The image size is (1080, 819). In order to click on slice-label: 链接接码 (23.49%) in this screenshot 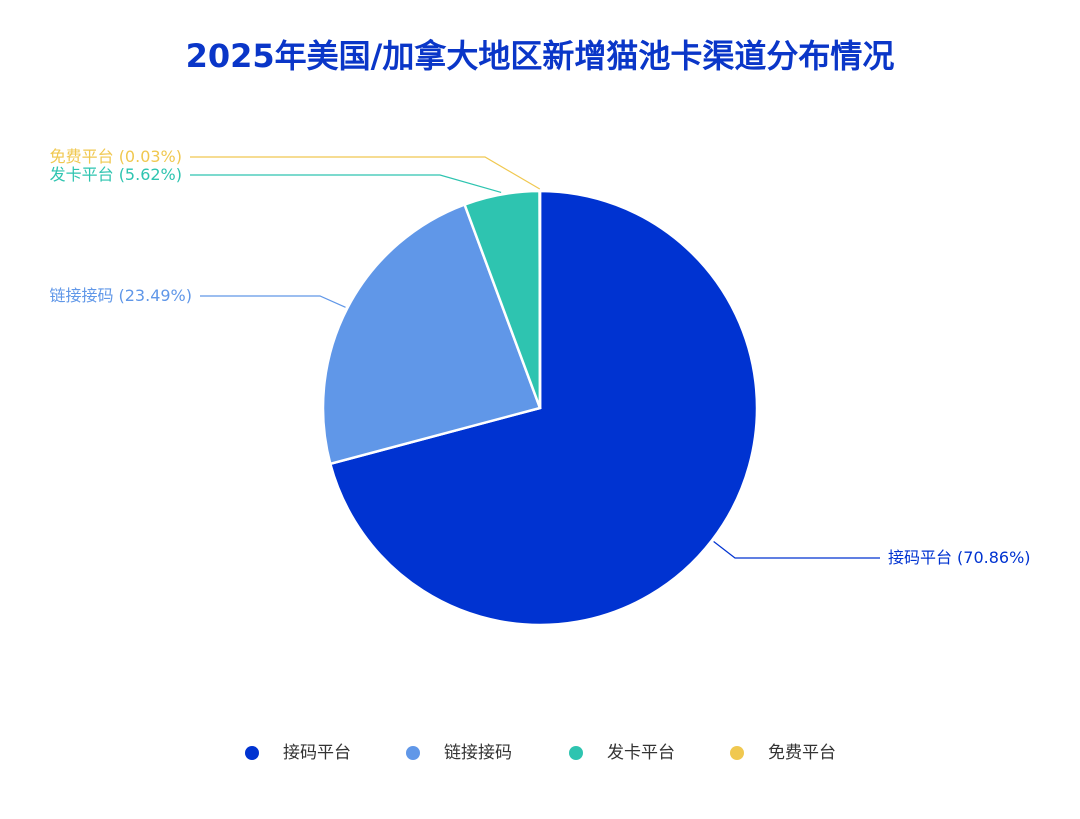, I will do `click(120, 295)`.